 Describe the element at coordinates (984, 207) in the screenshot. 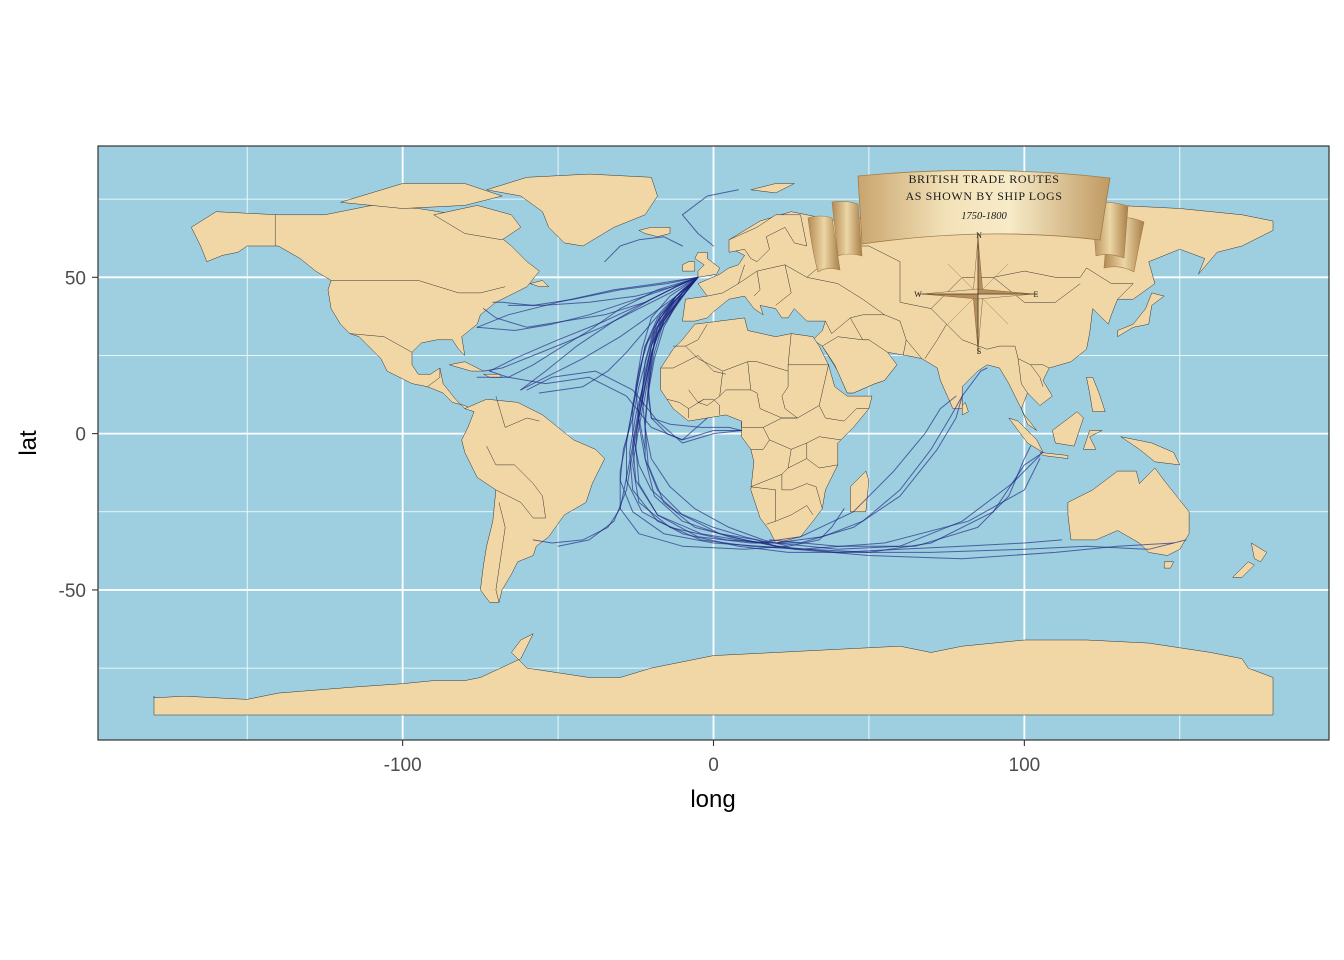

I see `banner-ribbon` at that location.